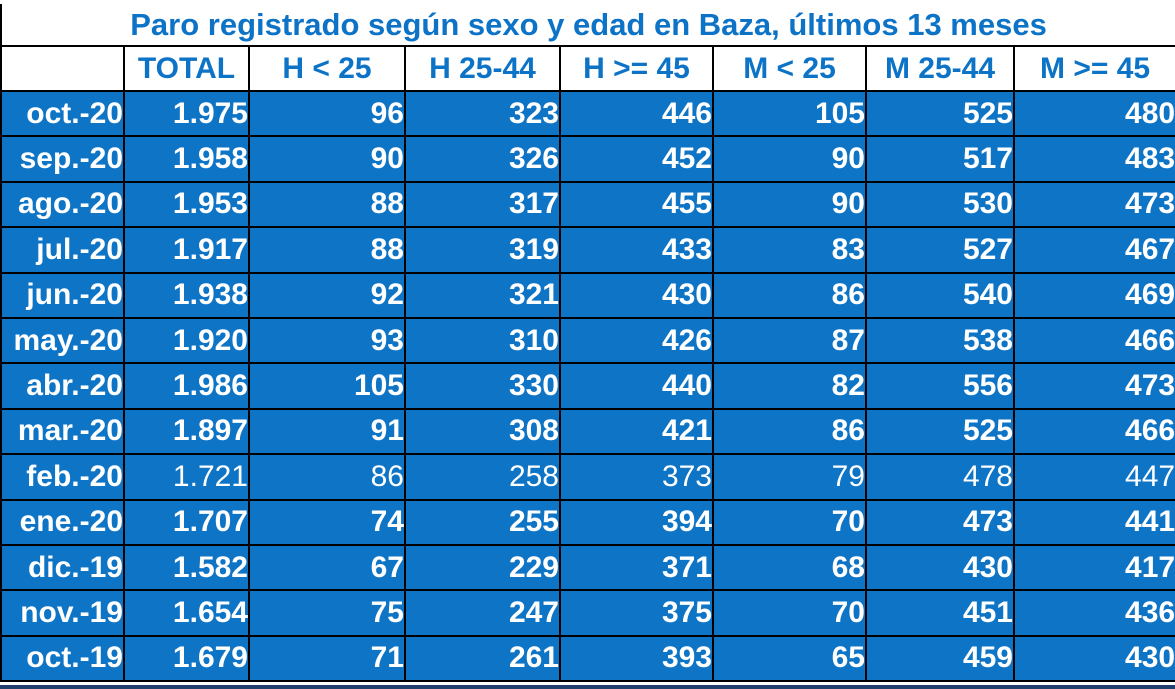 The width and height of the screenshot is (1175, 689). What do you see at coordinates (789, 340) in the screenshot?
I see `data-cell: 87` at bounding box center [789, 340].